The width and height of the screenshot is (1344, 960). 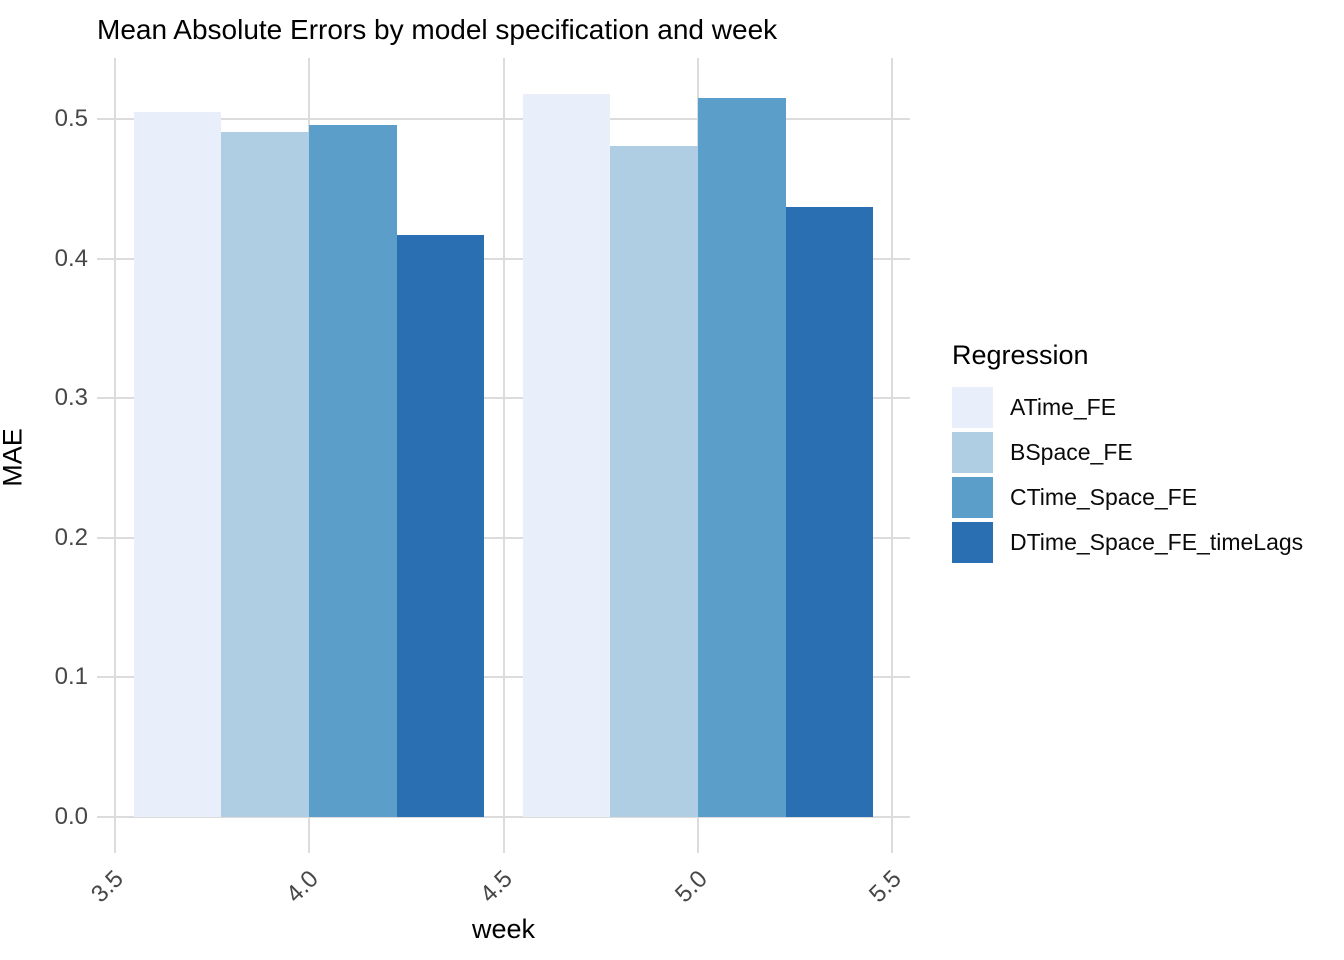 What do you see at coordinates (14, 457) in the screenshot?
I see `y-axis-title: MAE` at bounding box center [14, 457].